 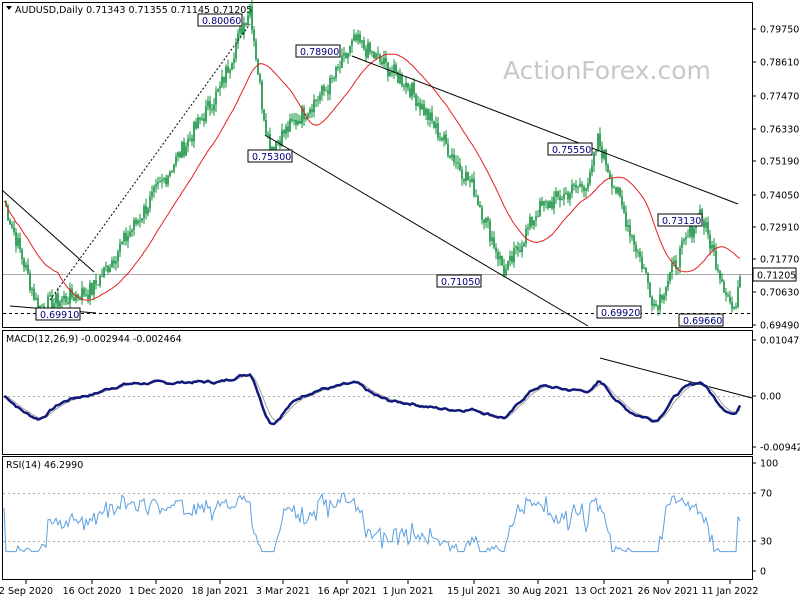 I want to click on time-axis-label: 18 Jan 2021, so click(x=220, y=591).